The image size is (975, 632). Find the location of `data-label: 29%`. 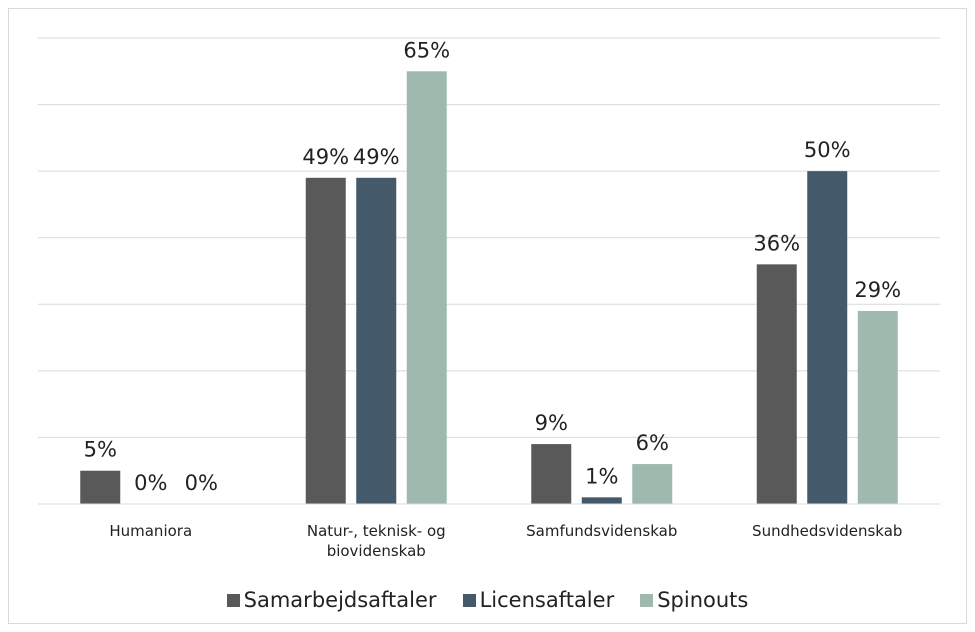

data-label: 29% is located at coordinates (877, 290).